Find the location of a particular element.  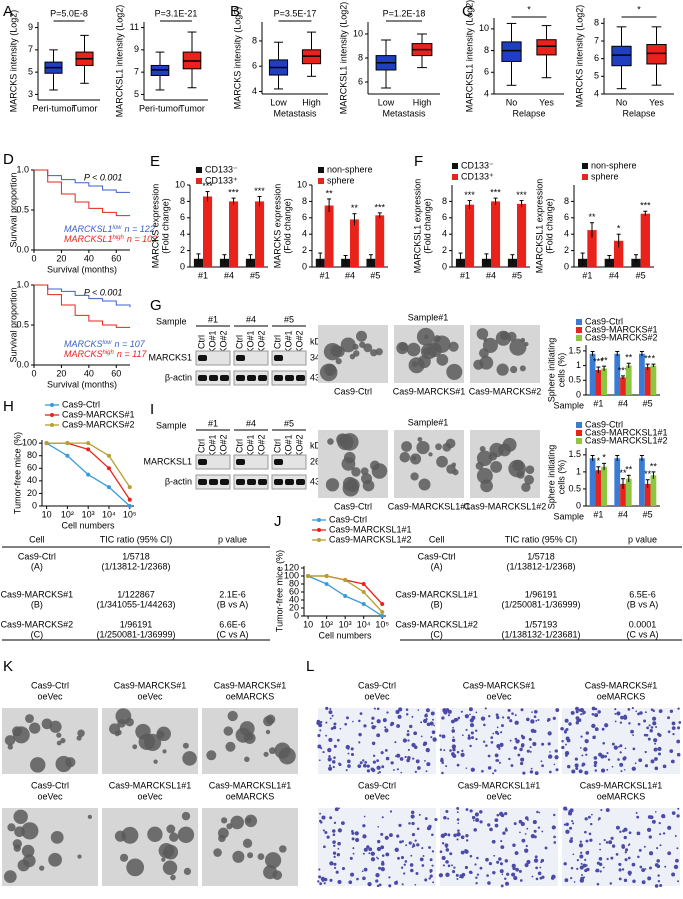

y-tick-label: 60 is located at coordinates (294, 591).